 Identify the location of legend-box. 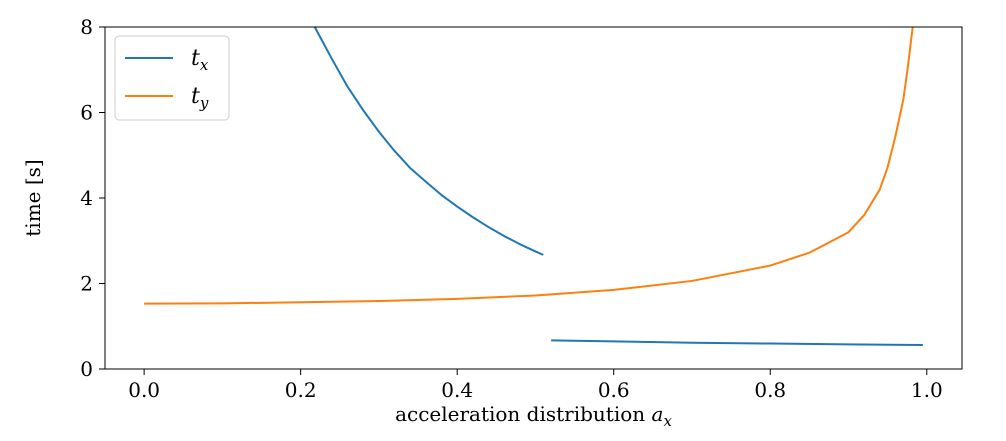
(172, 78).